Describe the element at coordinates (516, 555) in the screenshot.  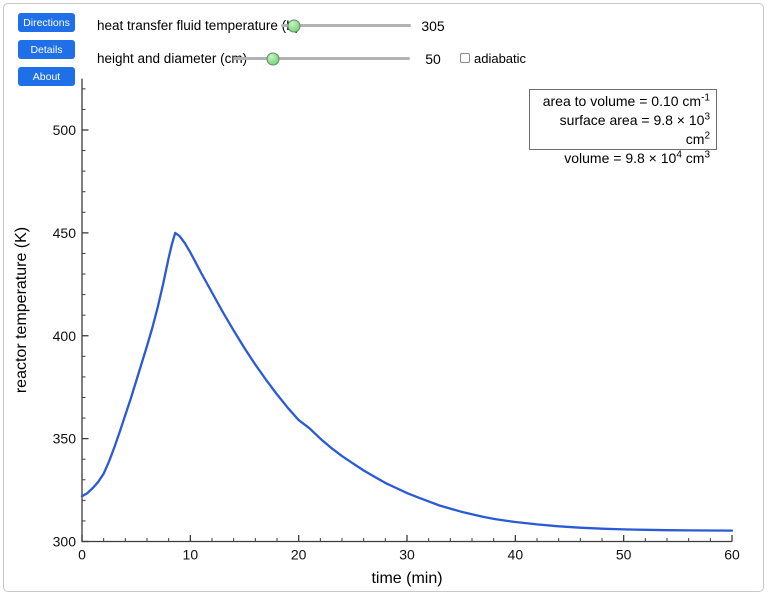
I see `x-tick-label: 40` at that location.